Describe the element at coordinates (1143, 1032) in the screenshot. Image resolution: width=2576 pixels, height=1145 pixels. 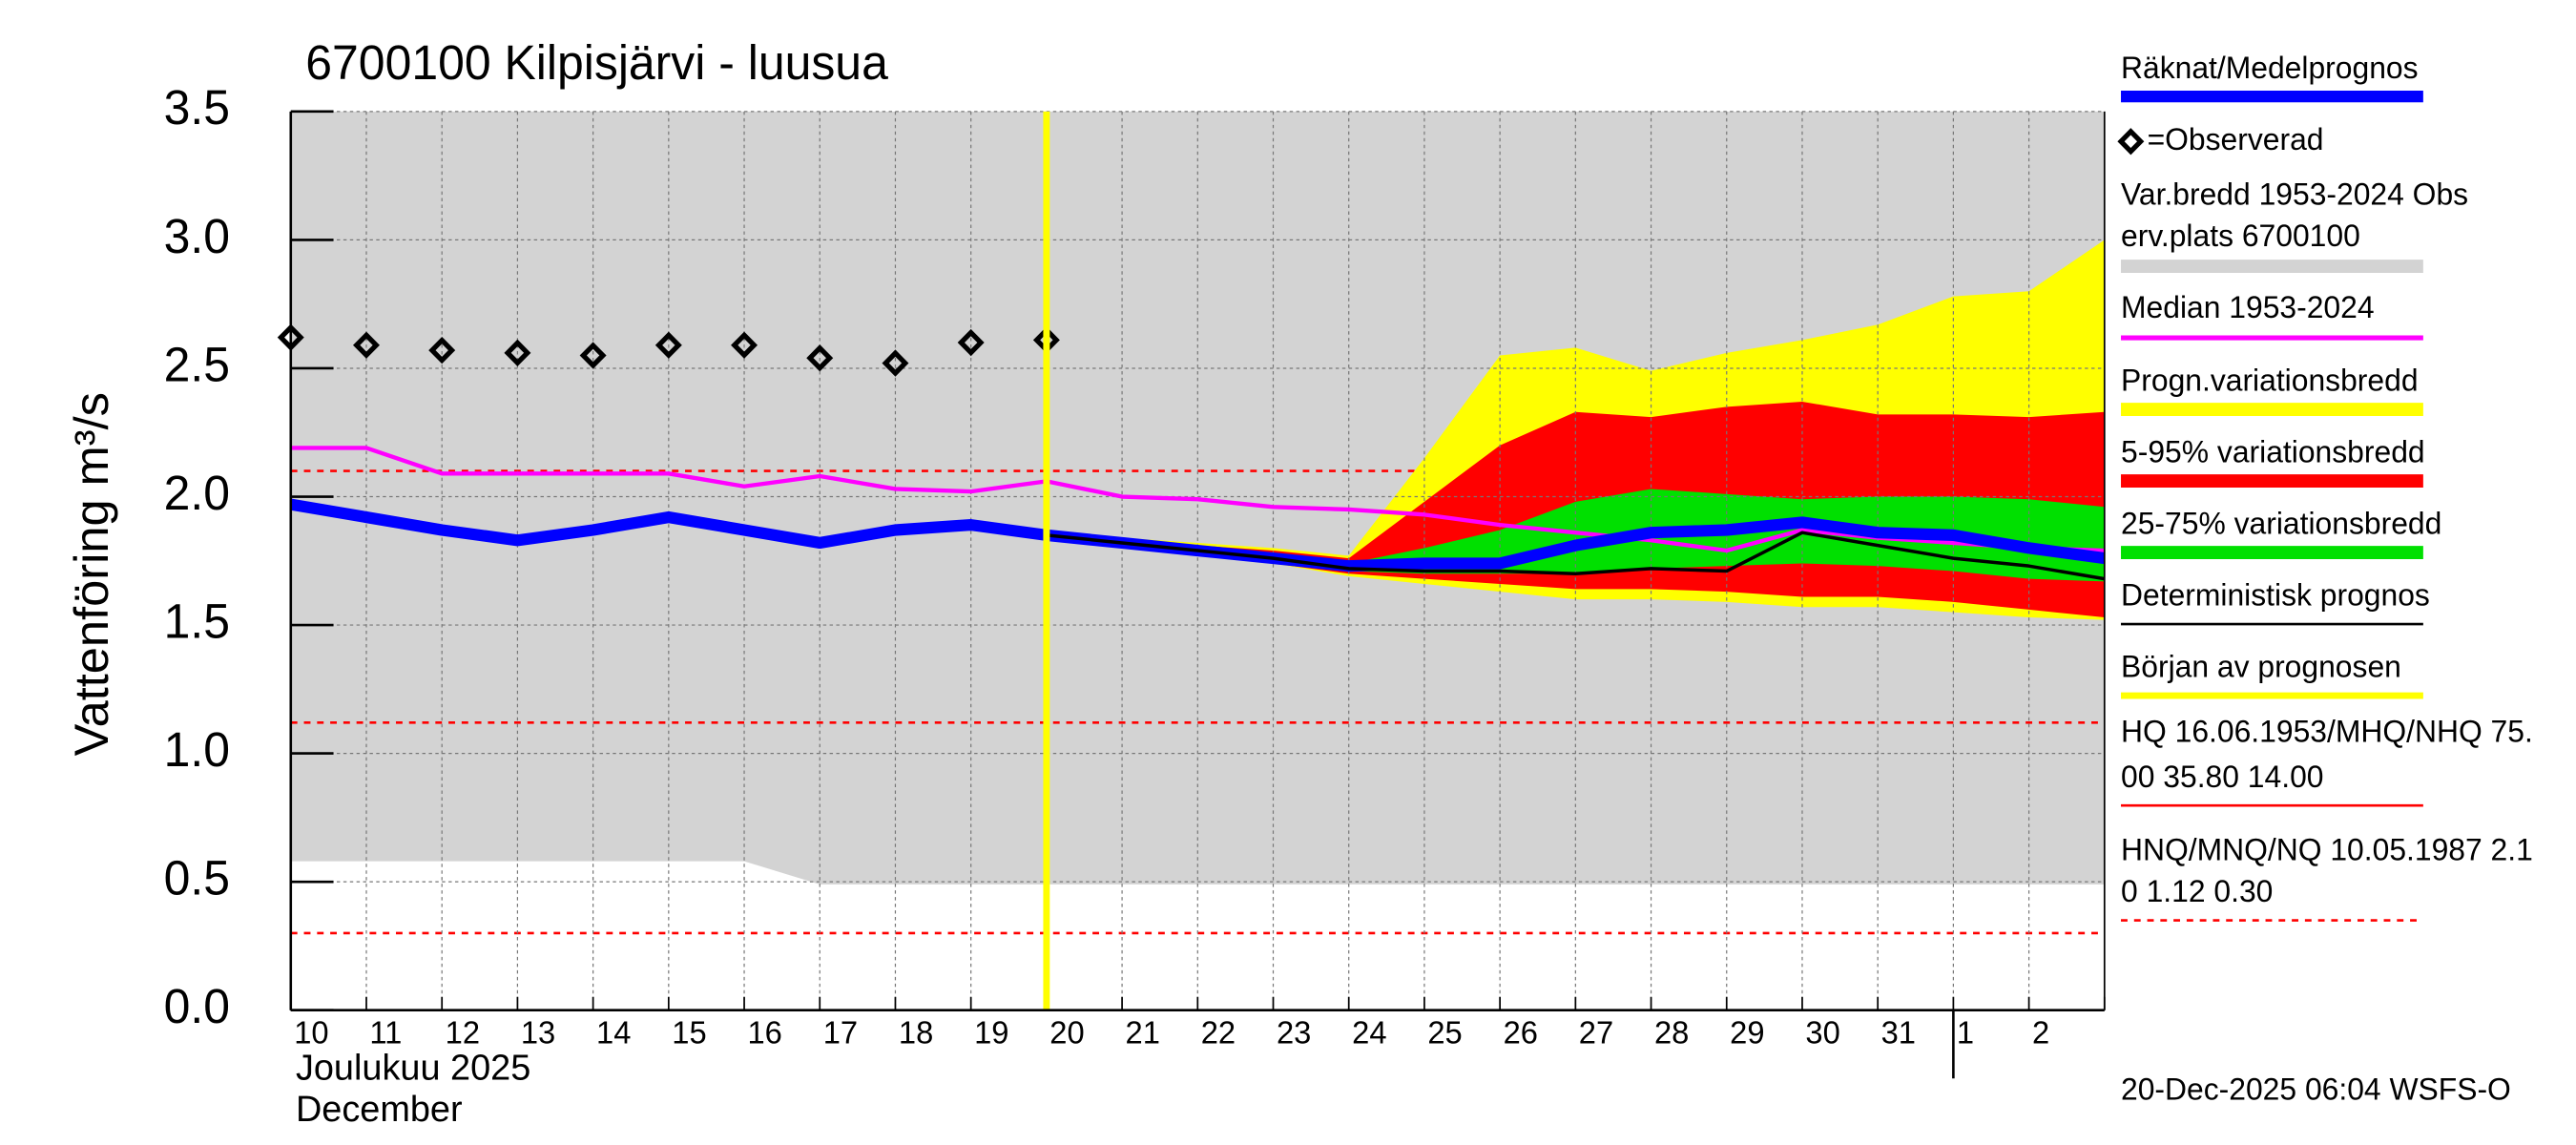
I see `x-tick-label: 21` at that location.